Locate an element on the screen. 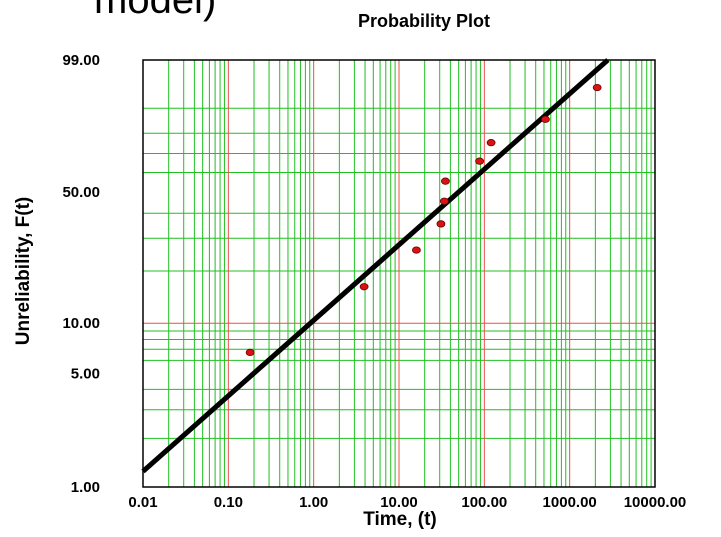  chart-title: Probability Plot is located at coordinates (424, 21).